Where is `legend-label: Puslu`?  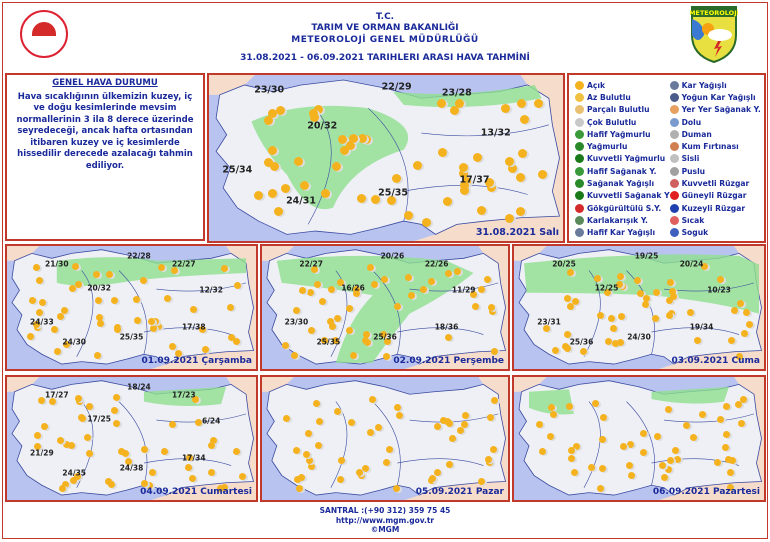
legend-label: Puslu is located at coordinates (693, 171).